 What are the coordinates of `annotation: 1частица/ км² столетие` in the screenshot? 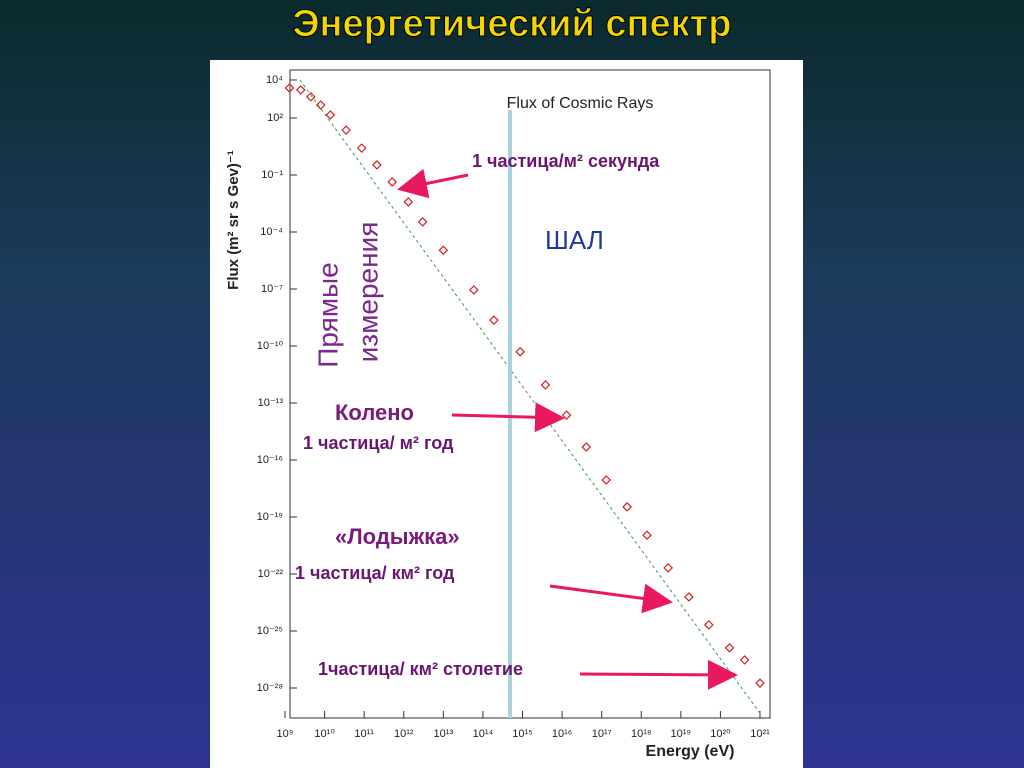 It's located at (420, 669).